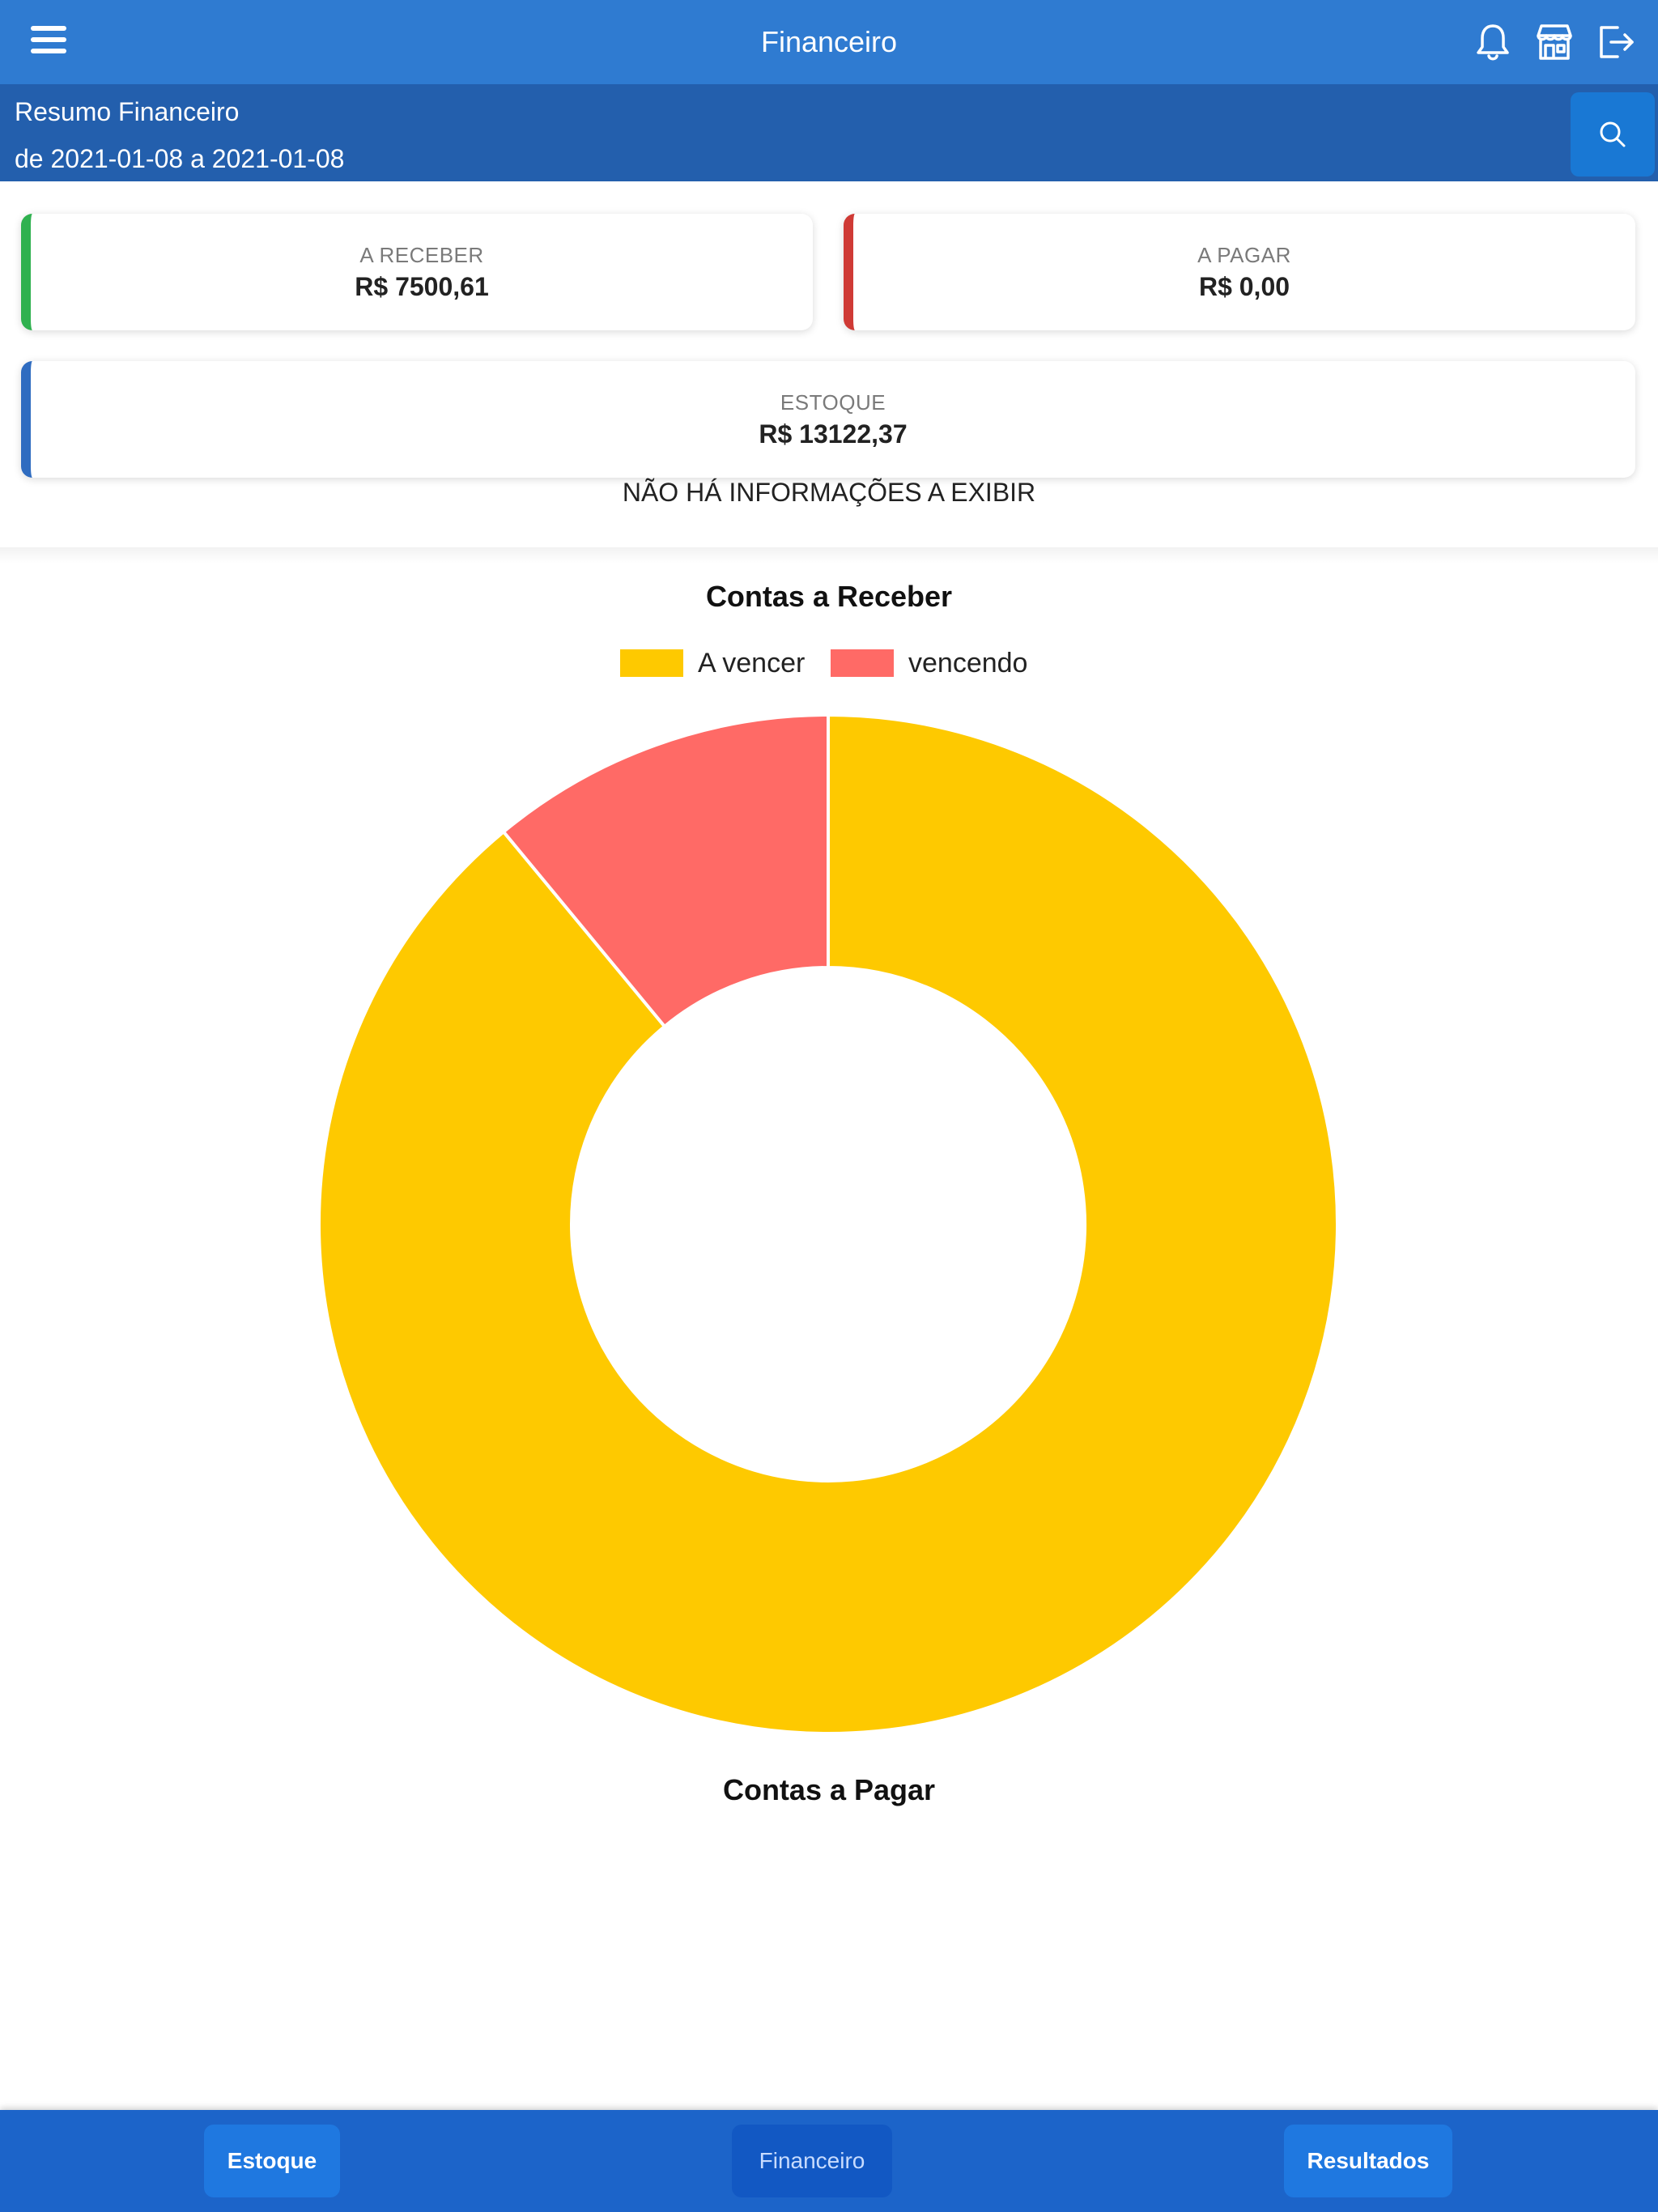 The width and height of the screenshot is (1658, 2212). What do you see at coordinates (1616, 42) in the screenshot?
I see `logout-icon` at bounding box center [1616, 42].